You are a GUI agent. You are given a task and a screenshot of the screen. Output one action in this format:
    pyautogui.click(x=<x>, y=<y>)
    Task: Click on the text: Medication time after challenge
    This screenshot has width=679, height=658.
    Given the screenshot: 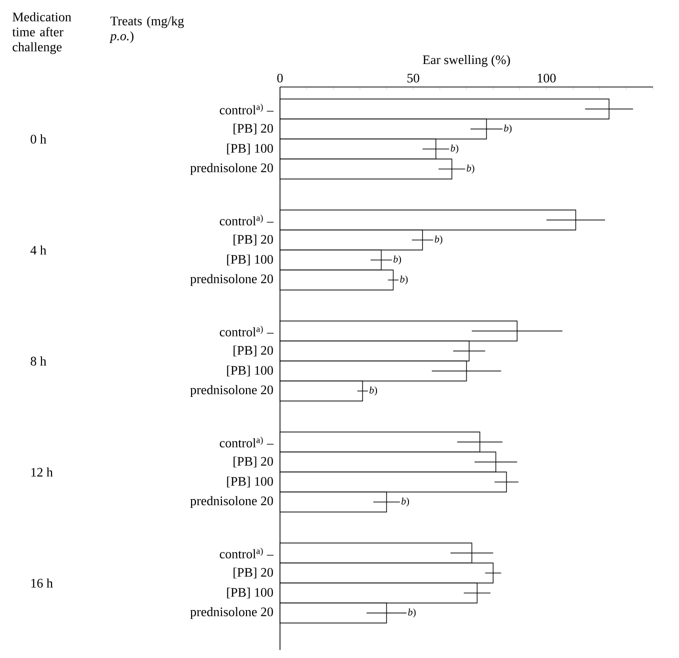 What is the action you would take?
    pyautogui.click(x=42, y=33)
    